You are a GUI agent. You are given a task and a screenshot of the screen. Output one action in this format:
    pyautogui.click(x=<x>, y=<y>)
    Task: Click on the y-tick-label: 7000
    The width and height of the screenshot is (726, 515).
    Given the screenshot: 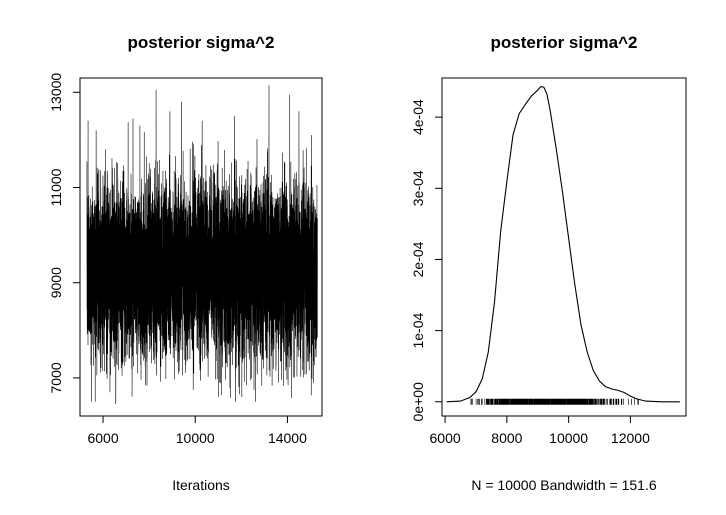 What is the action you would take?
    pyautogui.click(x=56, y=377)
    